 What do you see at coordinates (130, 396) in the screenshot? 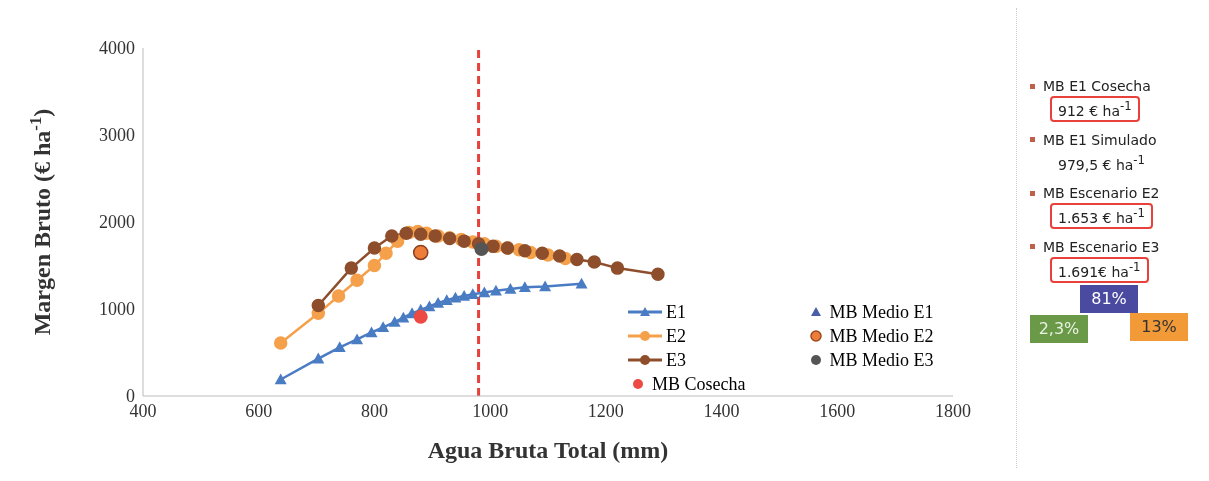
I see `y-tick-label: 0` at bounding box center [130, 396].